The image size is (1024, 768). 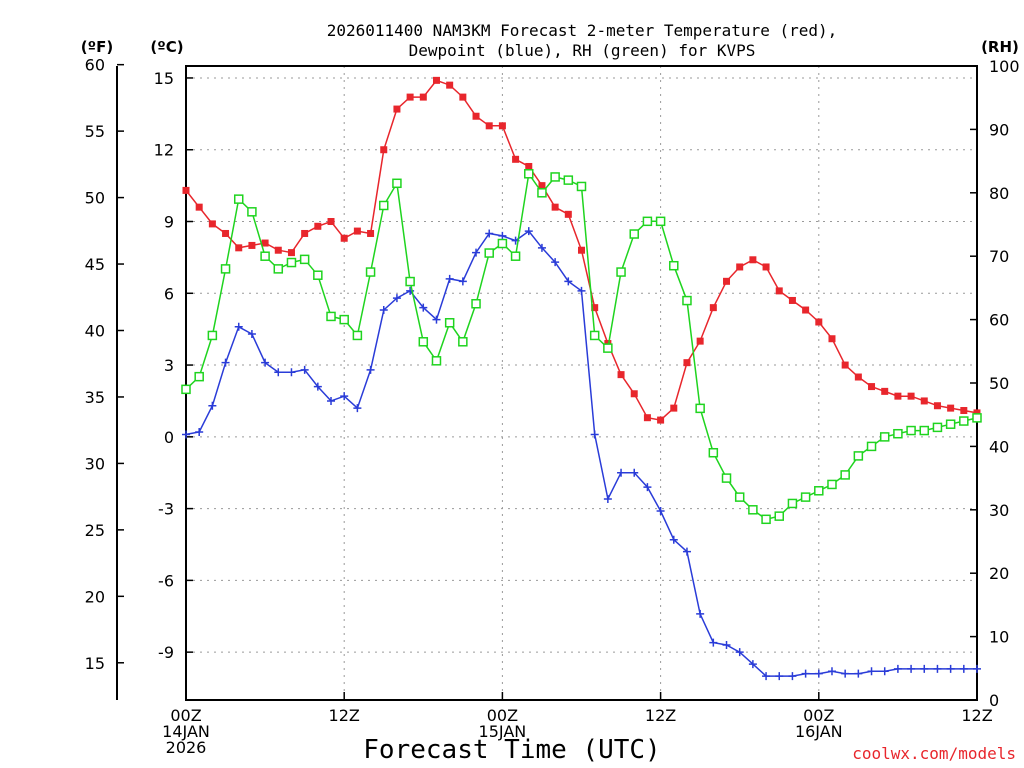 I want to click on credit-link: coolwx.com/models, so click(x=934, y=753).